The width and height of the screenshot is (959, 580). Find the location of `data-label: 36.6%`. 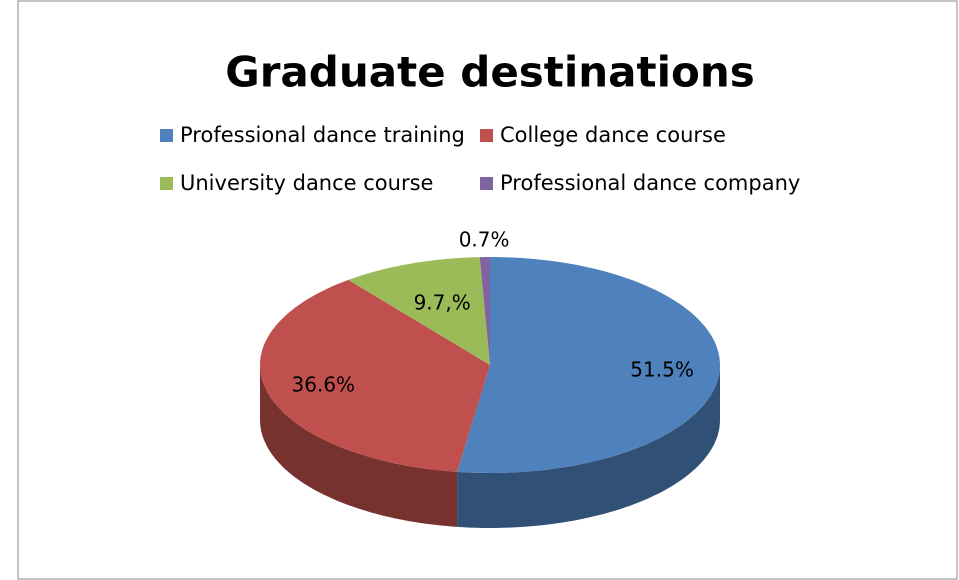

data-label: 36.6% is located at coordinates (324, 384).